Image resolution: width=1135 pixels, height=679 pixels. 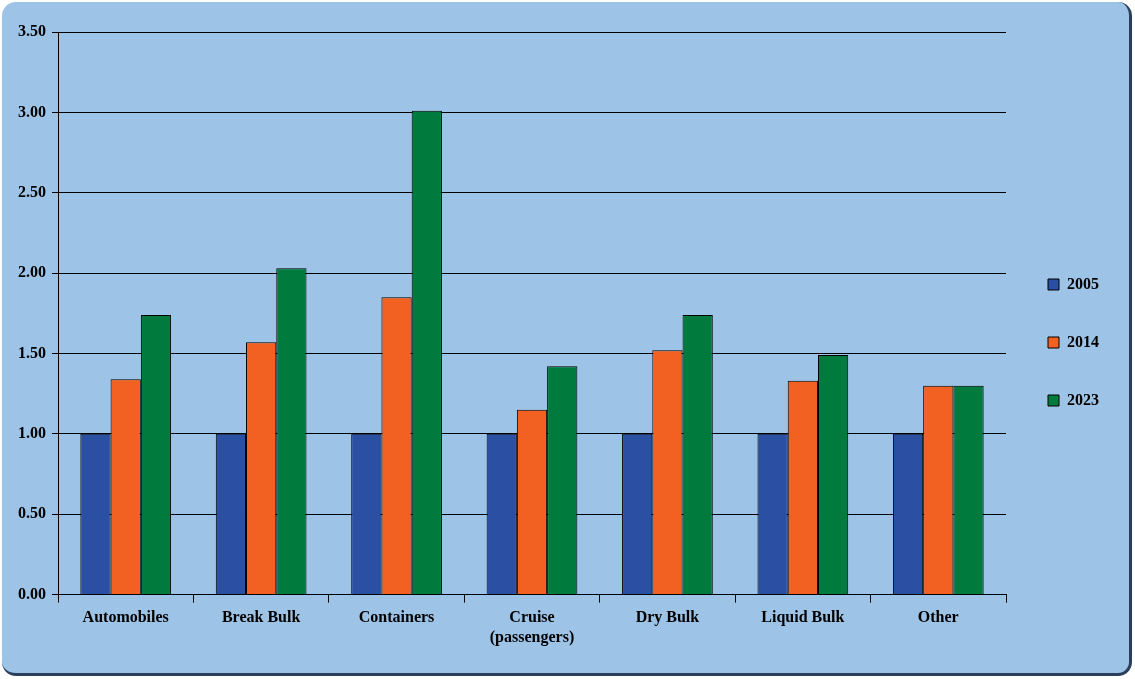 What do you see at coordinates (125, 617) in the screenshot?
I see `x-tick-label: Automobiles` at bounding box center [125, 617].